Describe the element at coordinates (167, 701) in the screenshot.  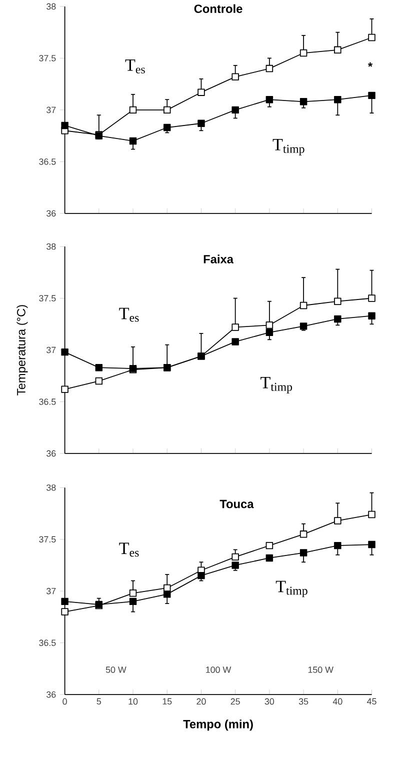
I see `x-tick-label: 15` at that location.